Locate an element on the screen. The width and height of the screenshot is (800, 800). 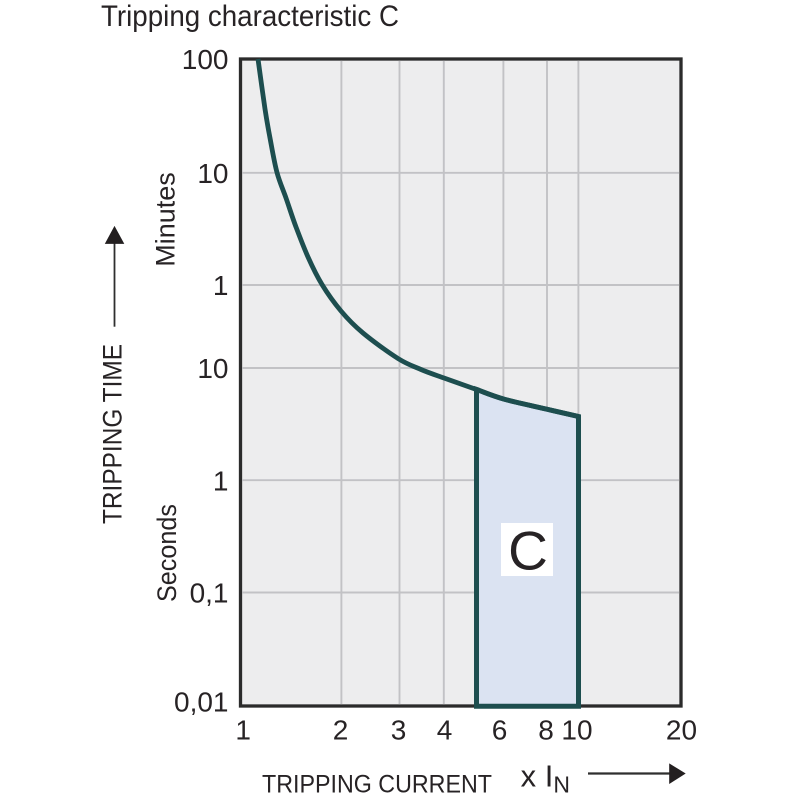
svg-text: Tripping characteristic C is located at coordinates (250, 16).